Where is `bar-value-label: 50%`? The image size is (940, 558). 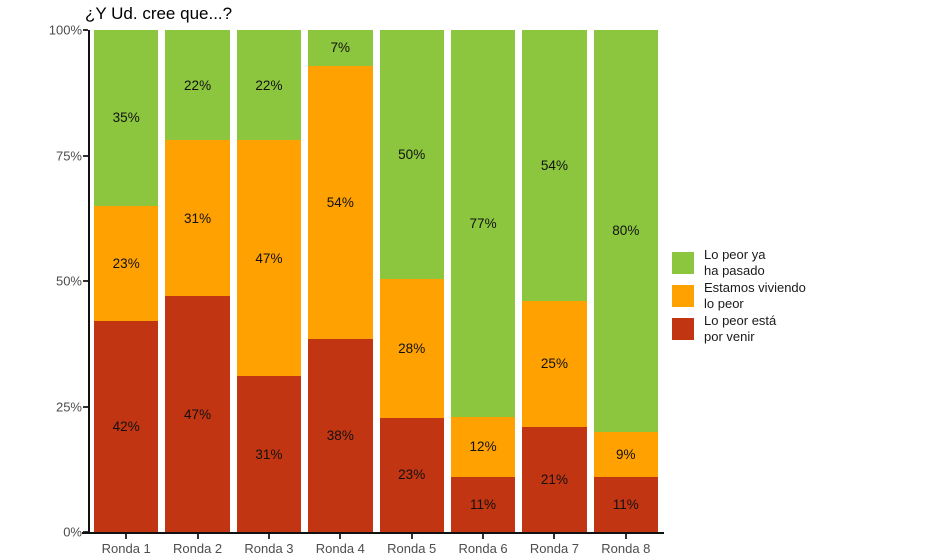 bar-value-label: 50% is located at coordinates (412, 154).